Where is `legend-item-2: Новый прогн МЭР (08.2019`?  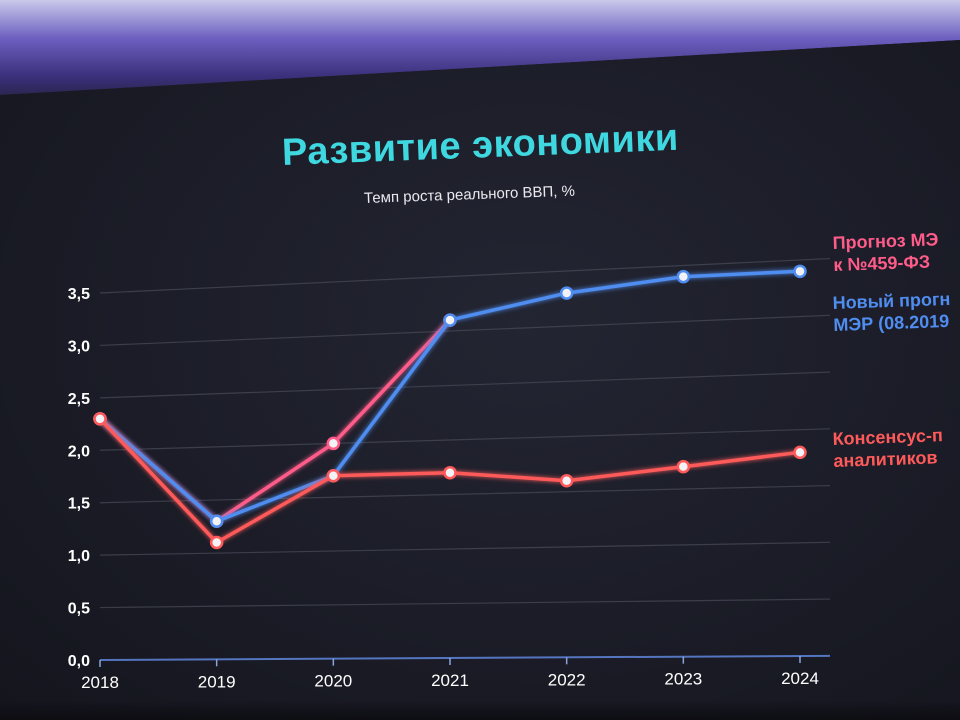
legend-item-2: Новый прогн МЭР (08.2019 is located at coordinates (891, 311).